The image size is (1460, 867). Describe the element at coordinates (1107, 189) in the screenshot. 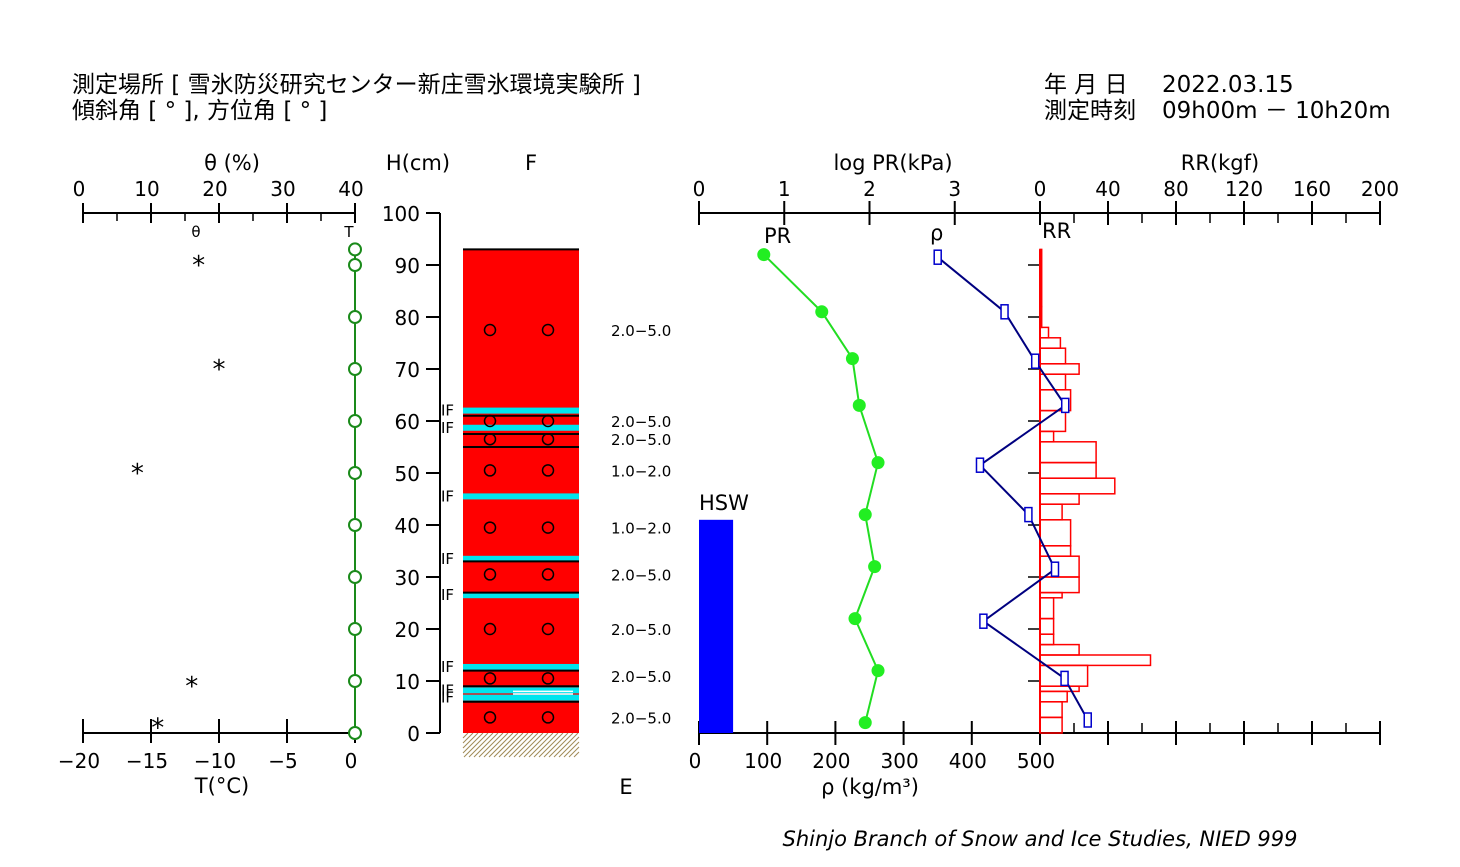

I see `rr-tick-label: 40` at that location.